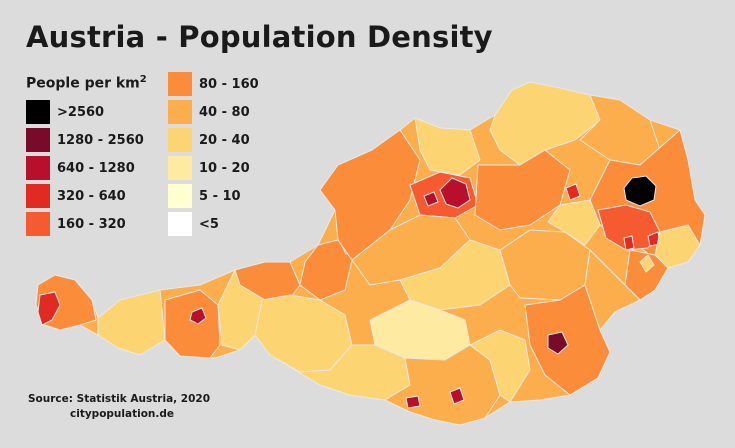  Describe the element at coordinates (209, 224) in the screenshot. I see `legend-label: <5` at that location.